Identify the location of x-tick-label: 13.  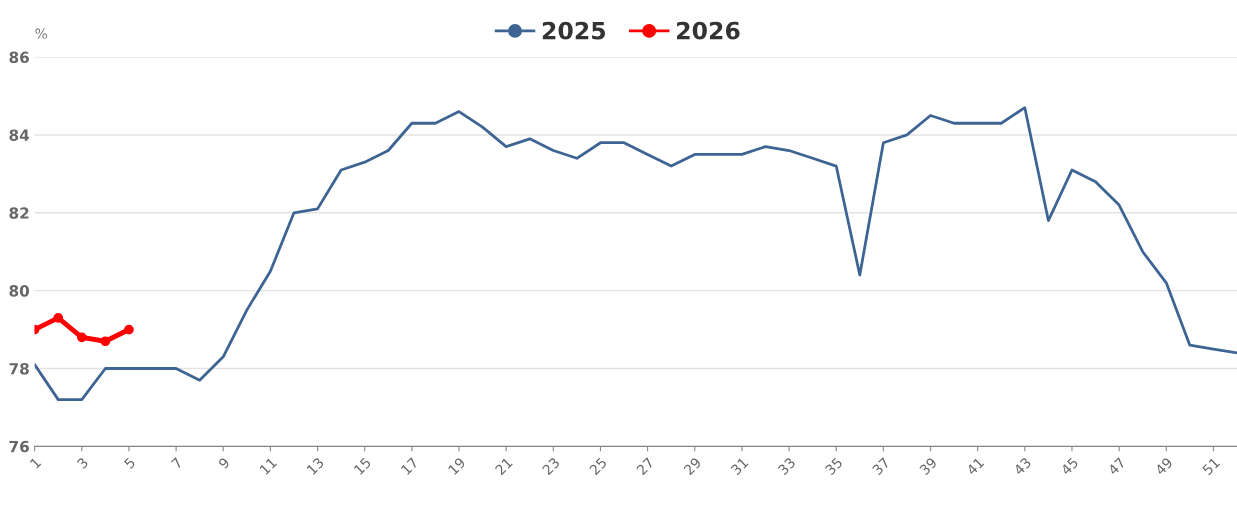
(315, 466).